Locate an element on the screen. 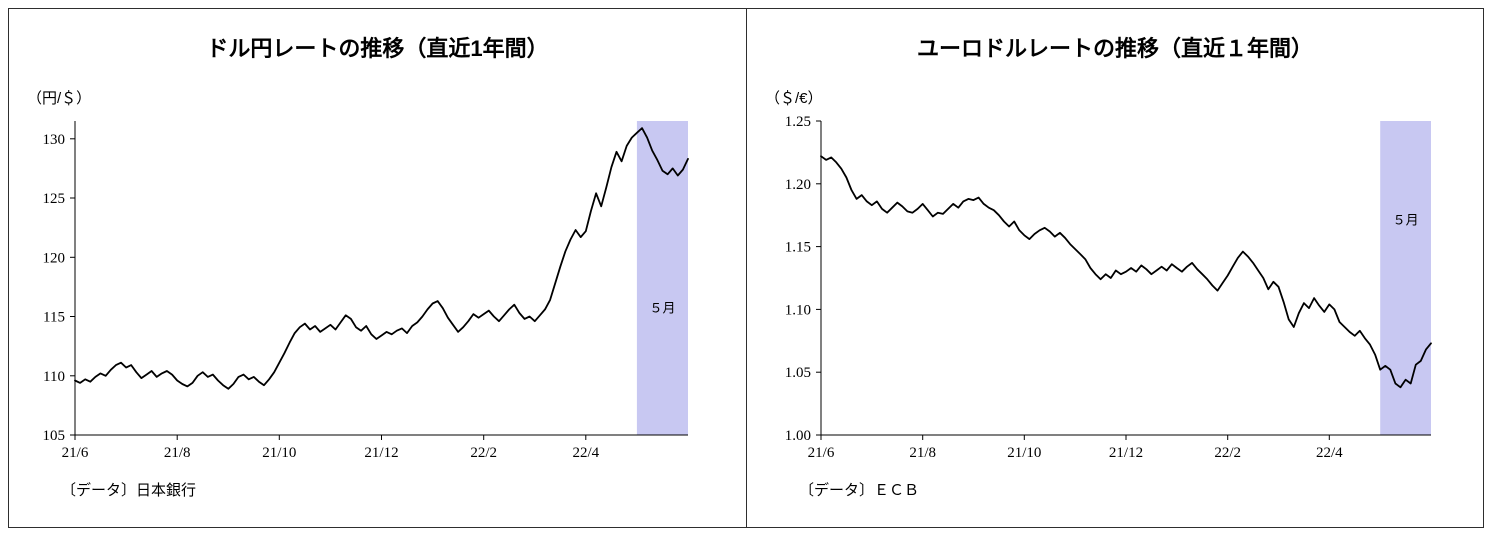  y-tick-label: 1.05 is located at coordinates (798, 373).